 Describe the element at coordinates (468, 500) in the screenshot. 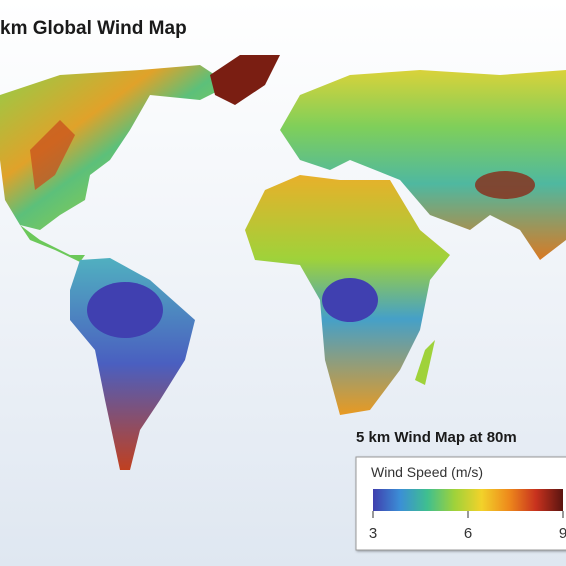

I see `colorbar` at that location.